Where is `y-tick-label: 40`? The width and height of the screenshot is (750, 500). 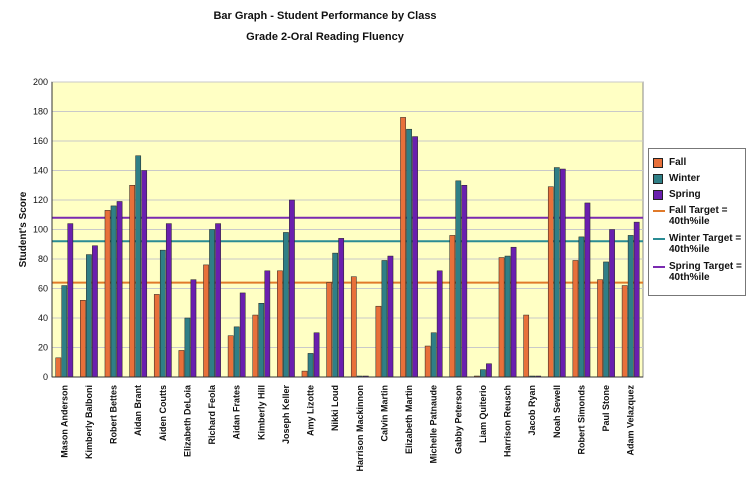 y-tick-label: 40 is located at coordinates (43, 318).